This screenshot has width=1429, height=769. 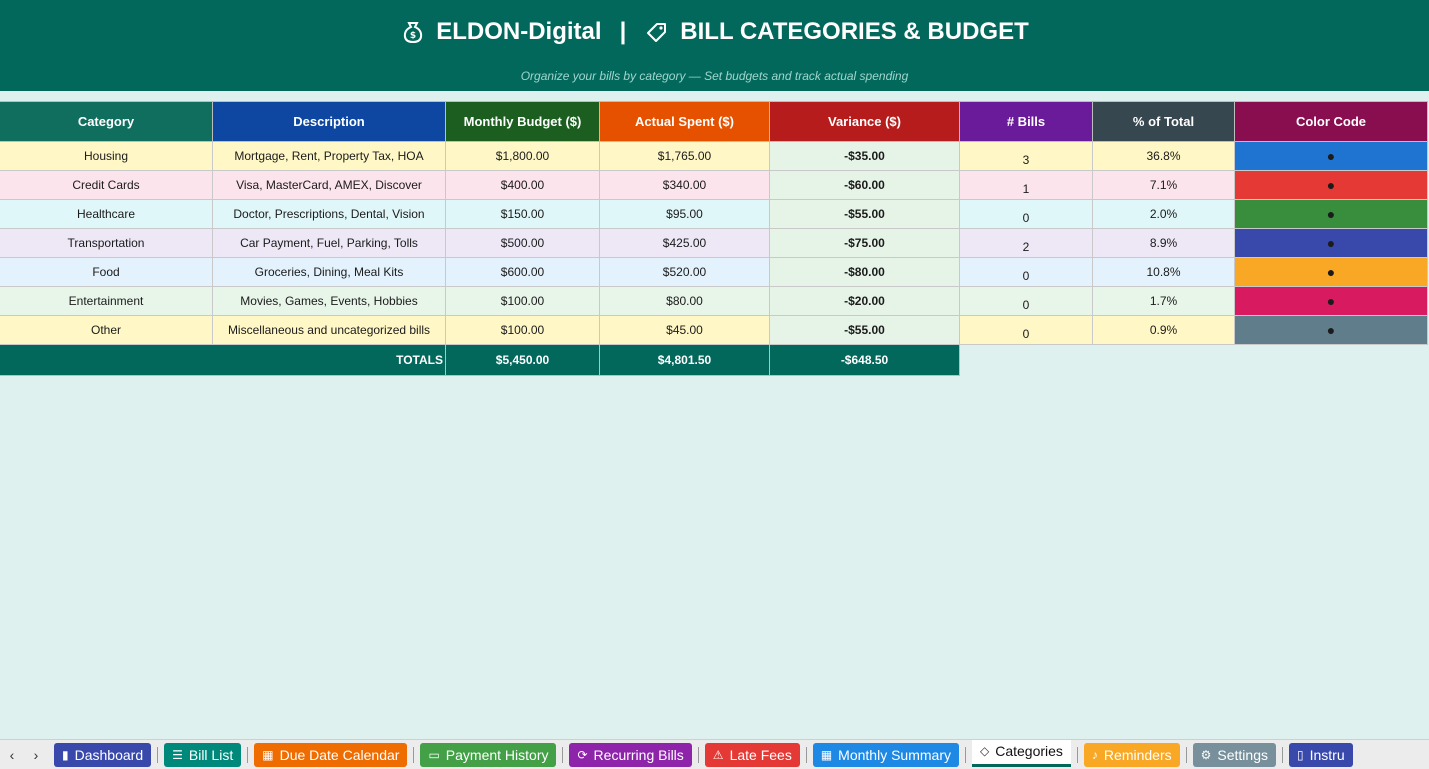 I want to click on brand-name: ELDON-Digital, so click(x=519, y=31).